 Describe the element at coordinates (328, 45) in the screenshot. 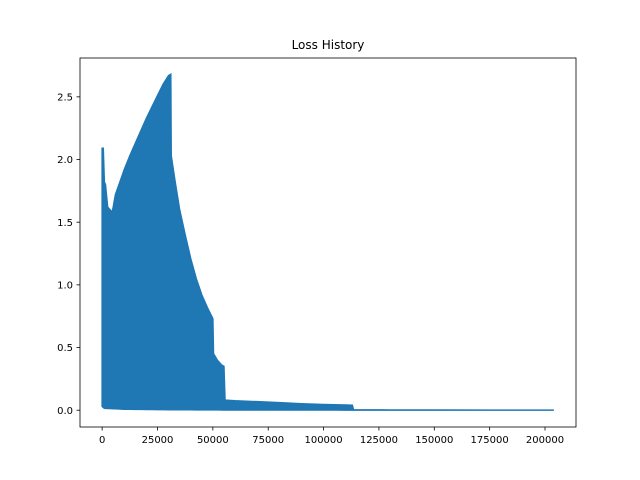

I see `chart-title: Loss History` at that location.